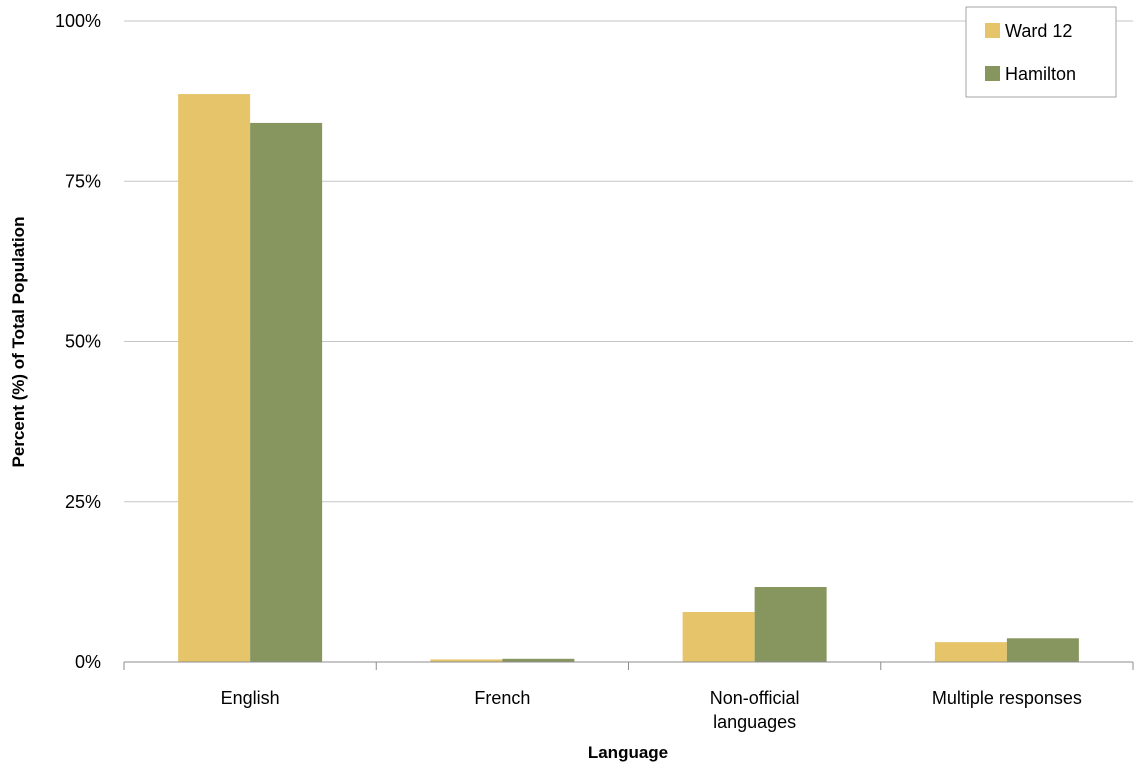  Describe the element at coordinates (78, 21) in the screenshot. I see `y-tick-label: 100%` at that location.